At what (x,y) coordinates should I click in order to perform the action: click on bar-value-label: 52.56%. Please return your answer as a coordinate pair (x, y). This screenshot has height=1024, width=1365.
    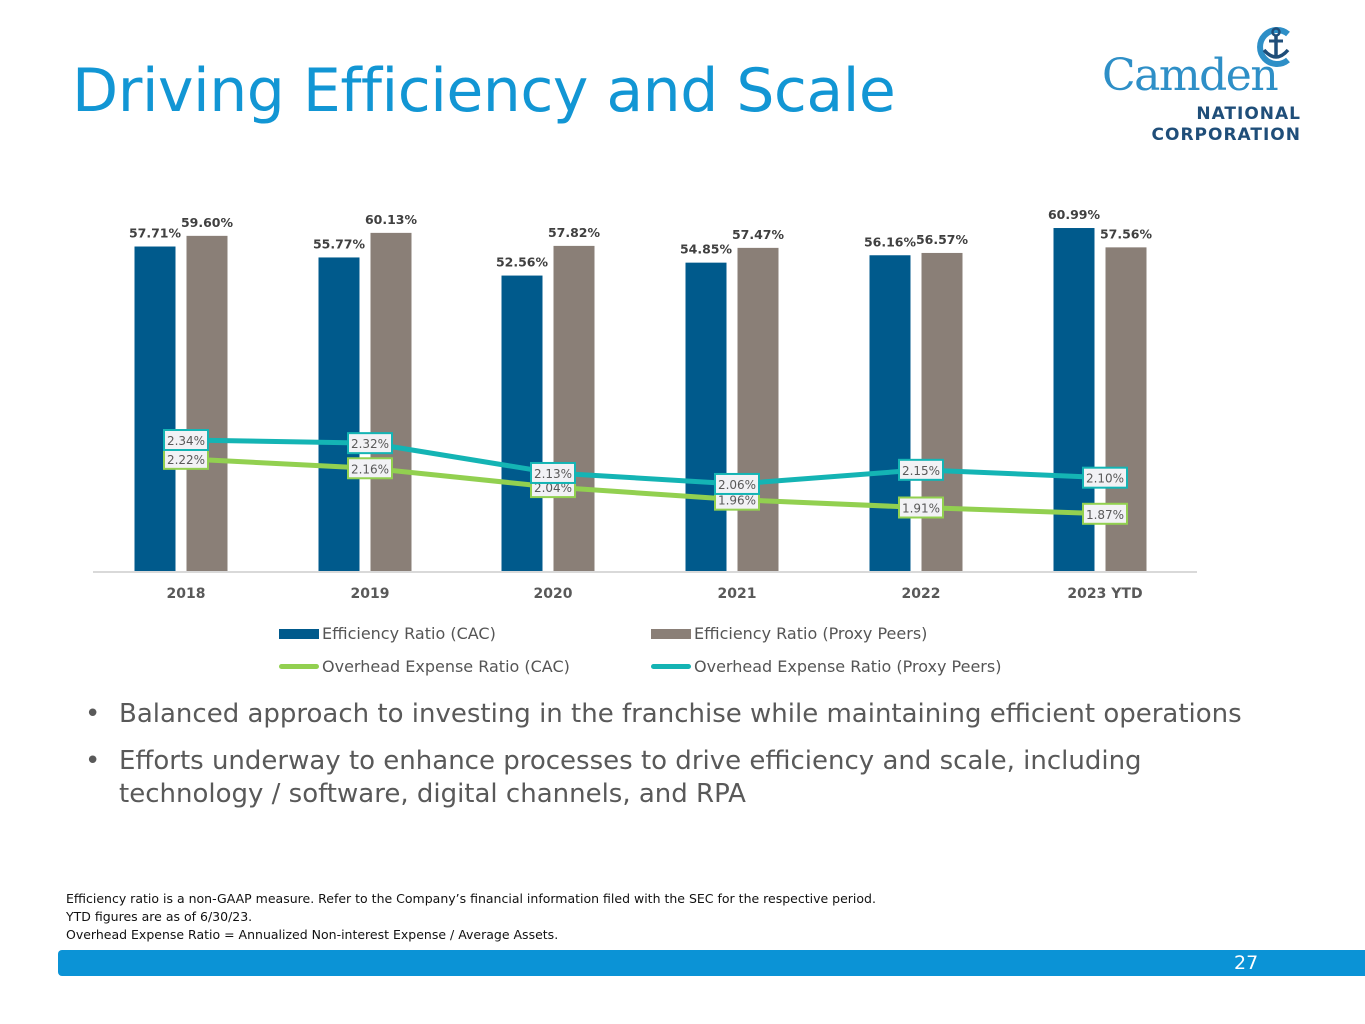
    Looking at the image, I should click on (522, 262).